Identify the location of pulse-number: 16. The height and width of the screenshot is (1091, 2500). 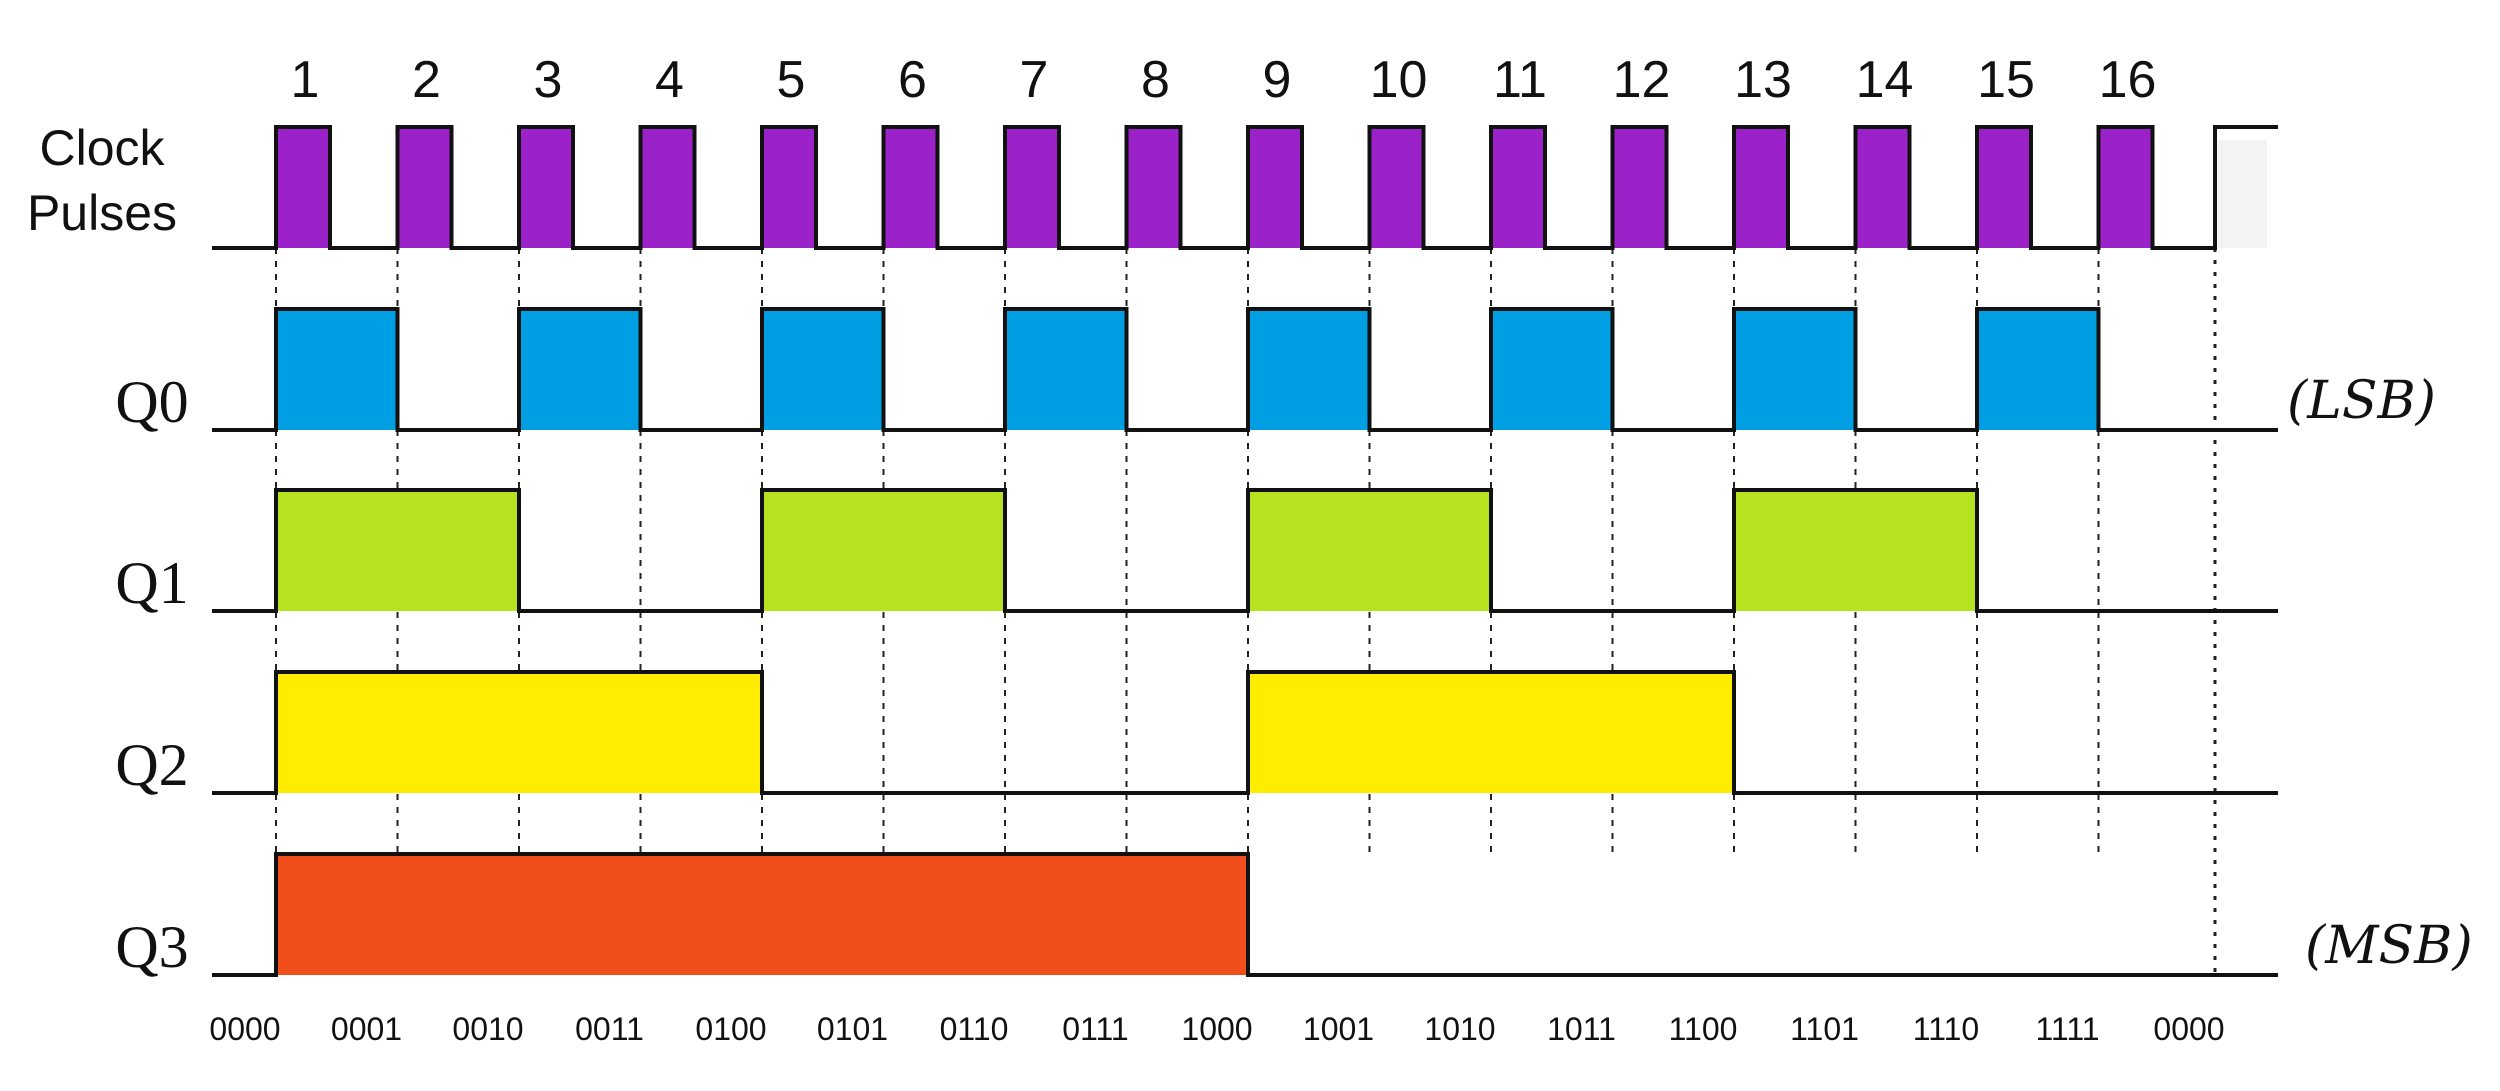
(2128, 80).